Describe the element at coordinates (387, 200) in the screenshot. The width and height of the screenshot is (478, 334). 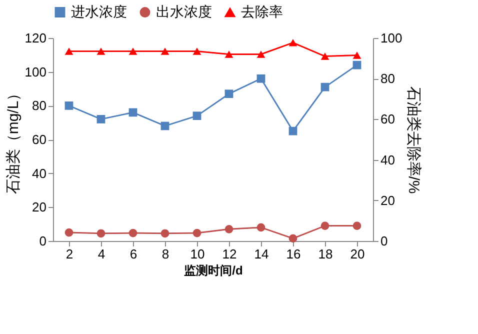
I see `y2-tick-label: 20` at that location.